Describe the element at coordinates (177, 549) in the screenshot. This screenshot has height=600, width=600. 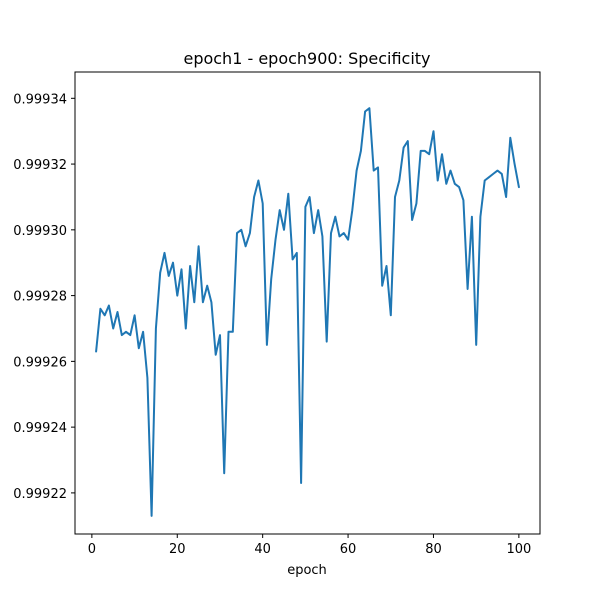
I see `x-tick-label: 20` at that location.